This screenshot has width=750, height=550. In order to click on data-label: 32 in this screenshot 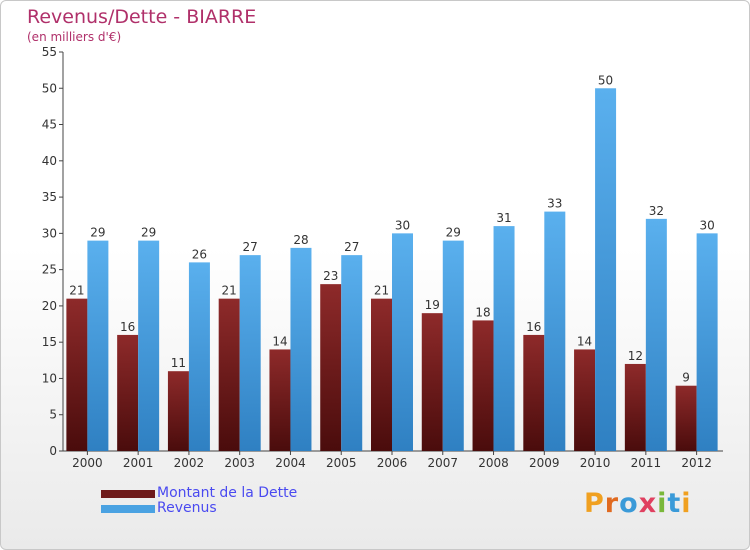, I will do `click(656, 211)`.